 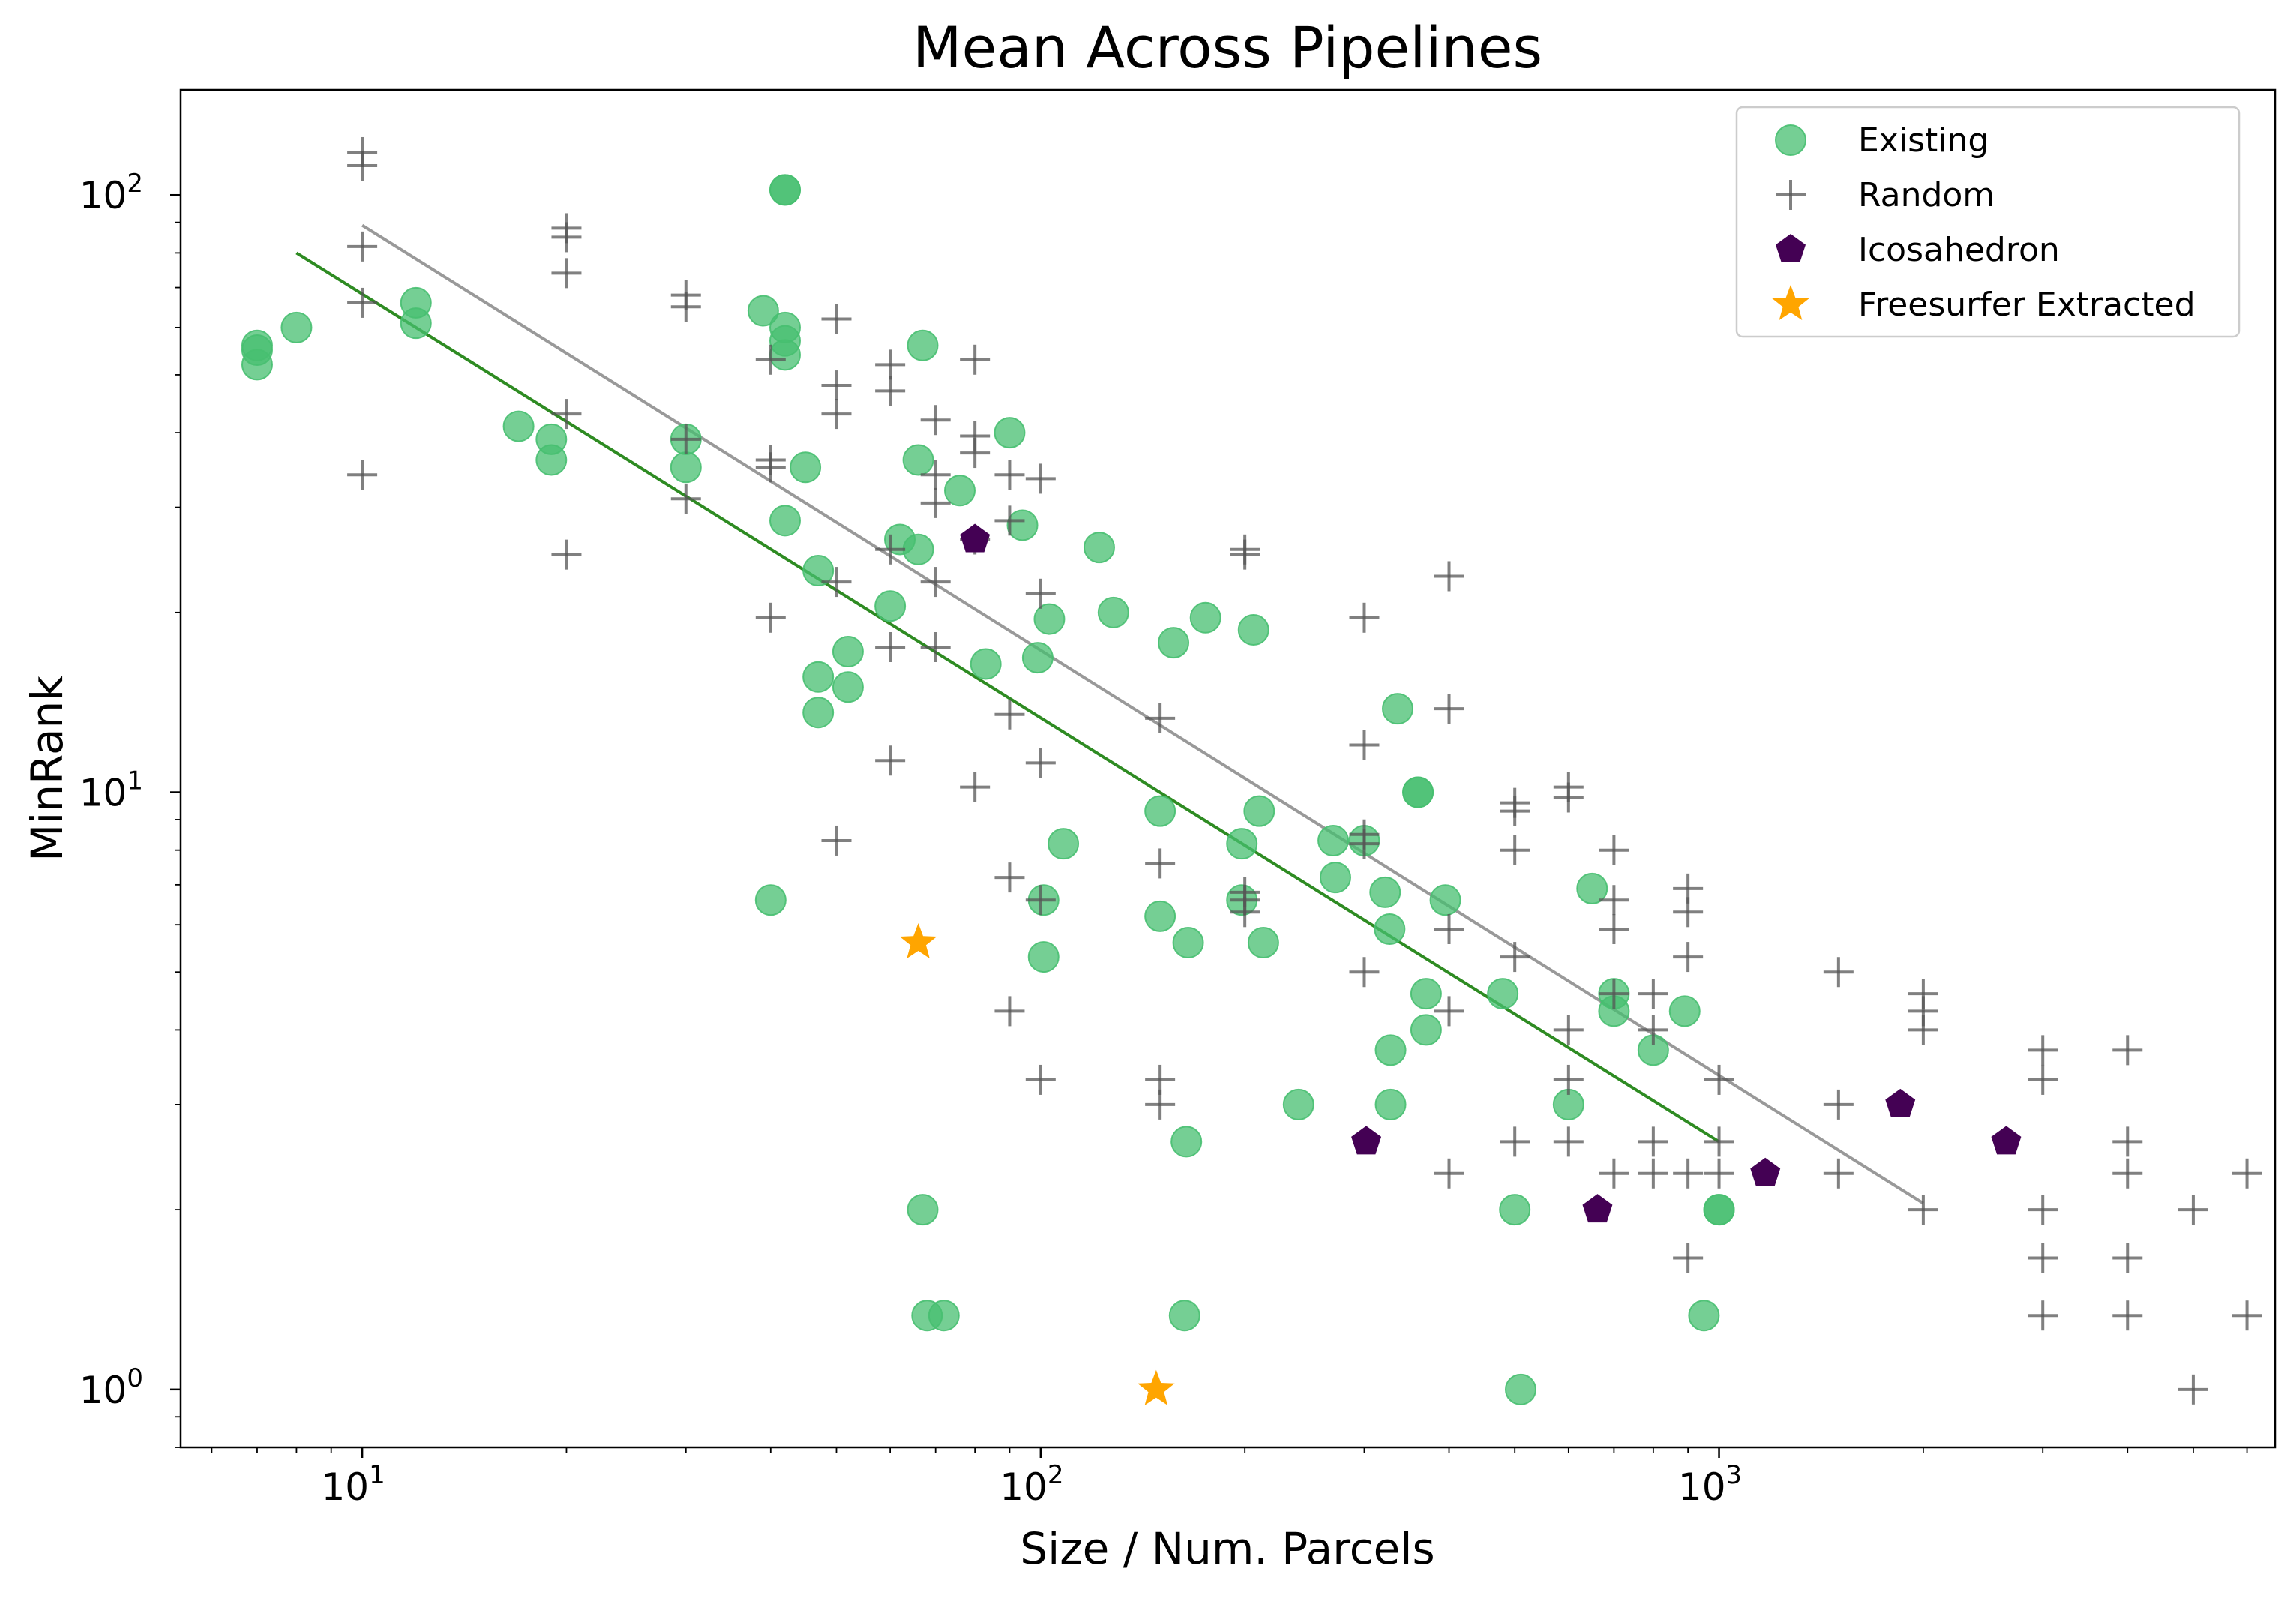 I want to click on legend-marker-random, so click(x=1791, y=195).